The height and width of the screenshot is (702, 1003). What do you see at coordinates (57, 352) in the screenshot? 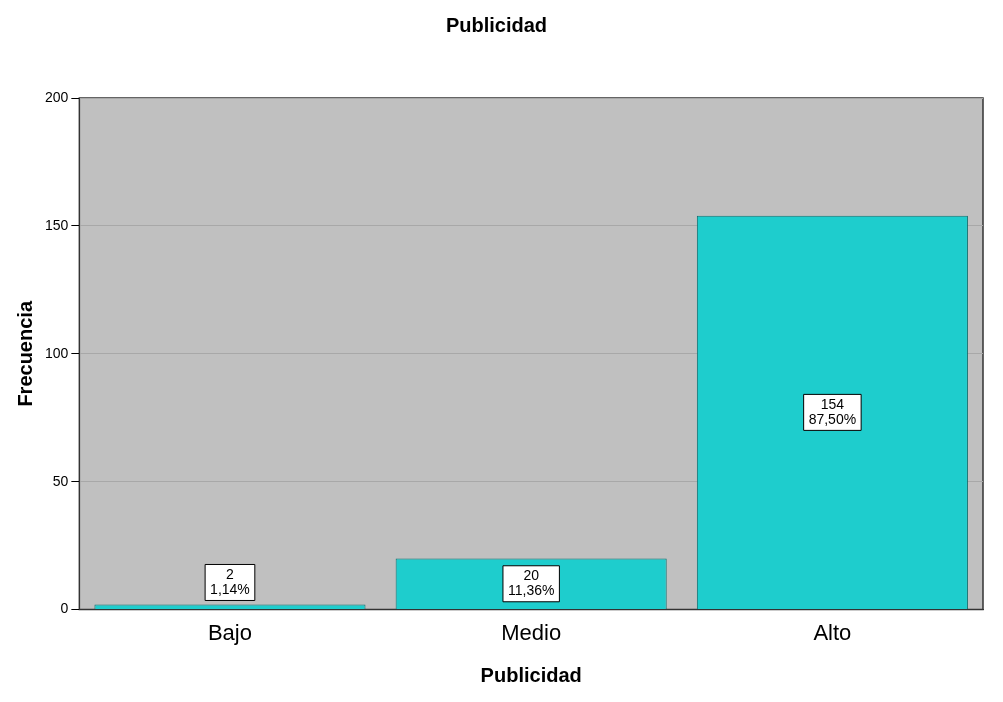
I see `y-tick-label: 100` at bounding box center [57, 352].